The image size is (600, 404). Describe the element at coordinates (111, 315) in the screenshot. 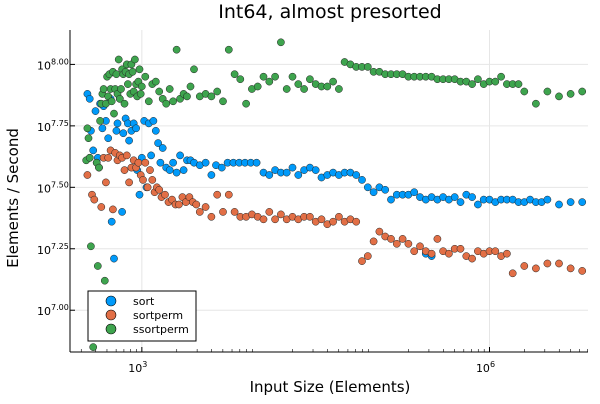

I see `legend-marker-sortperm` at that location.